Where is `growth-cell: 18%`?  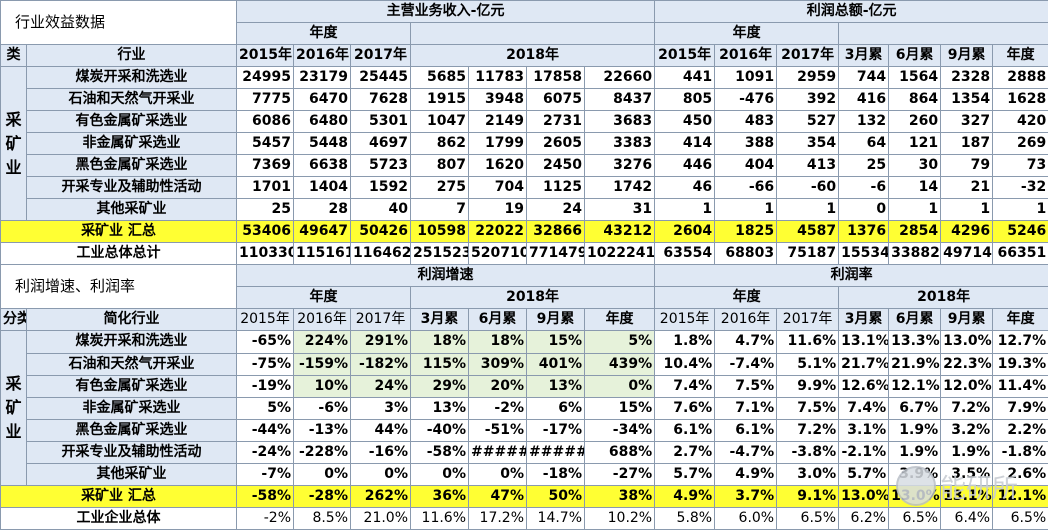
growth-cell: 18% is located at coordinates (498, 342).